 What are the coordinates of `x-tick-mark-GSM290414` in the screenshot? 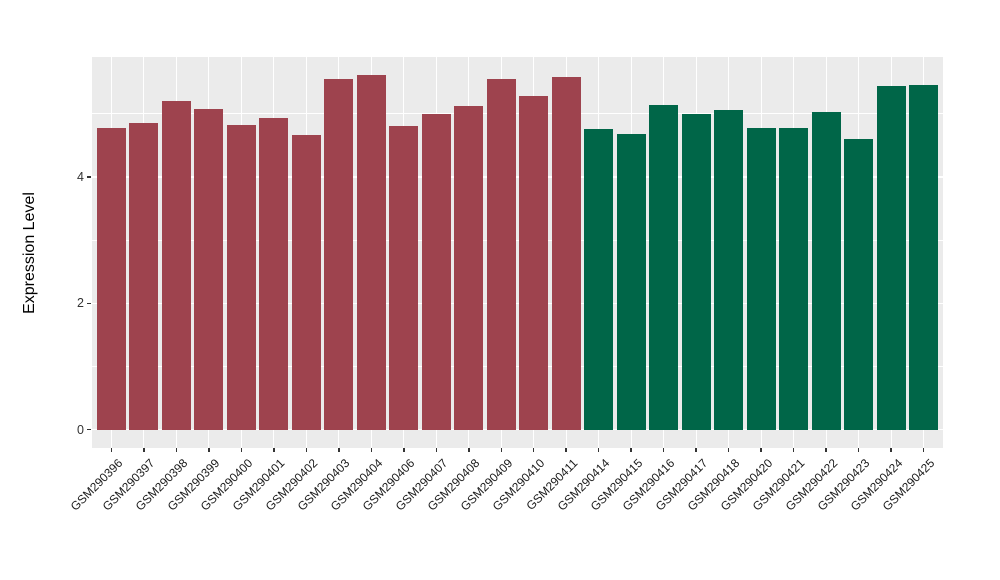 It's located at (598, 450).